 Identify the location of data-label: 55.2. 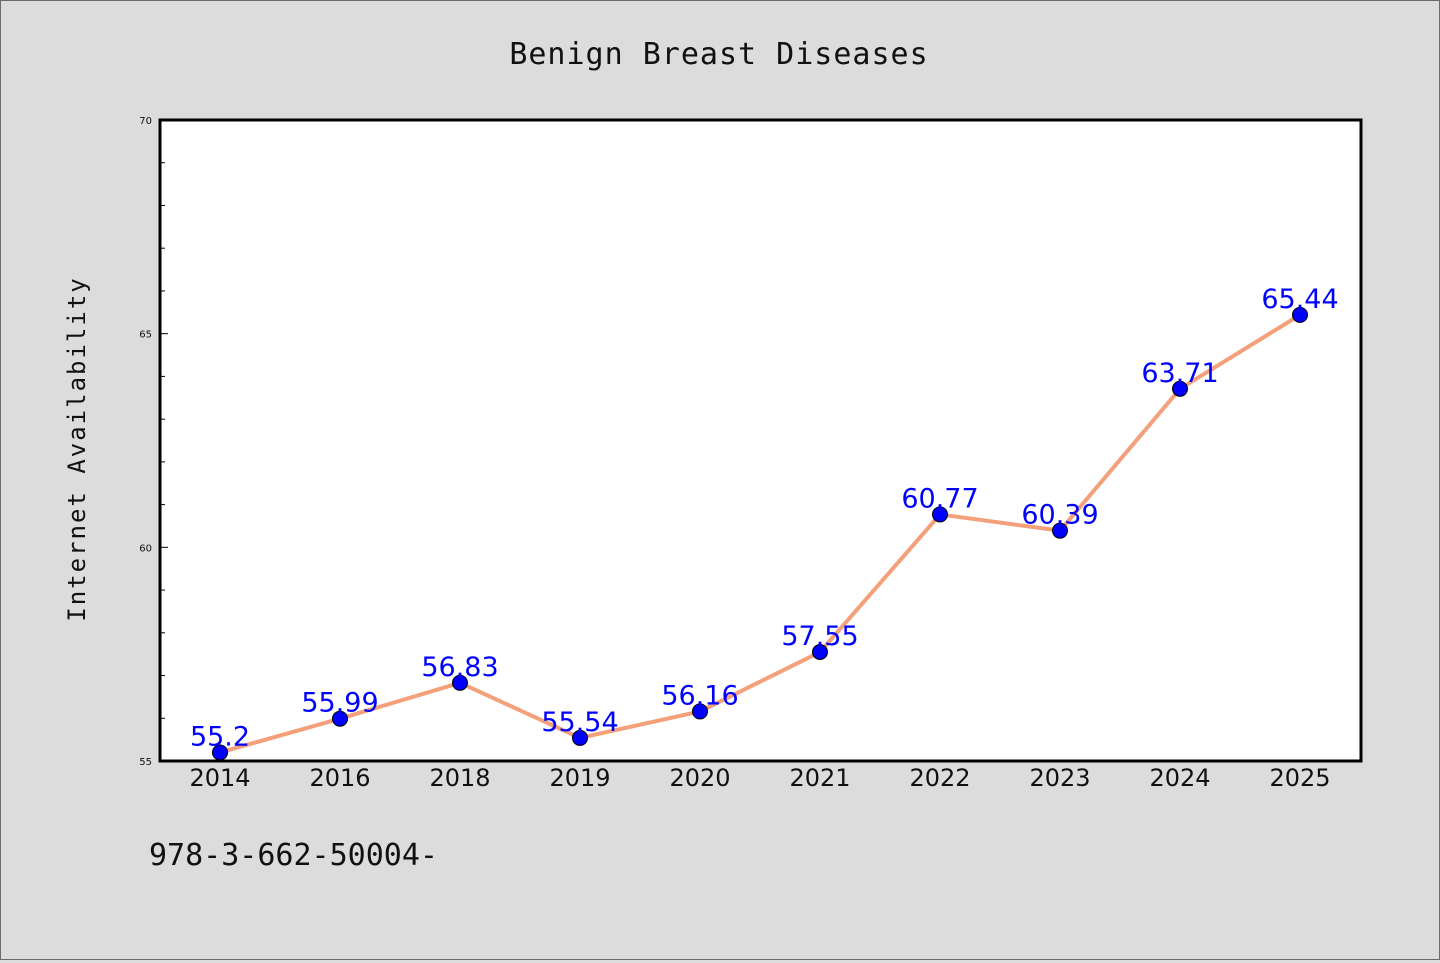
(220, 736).